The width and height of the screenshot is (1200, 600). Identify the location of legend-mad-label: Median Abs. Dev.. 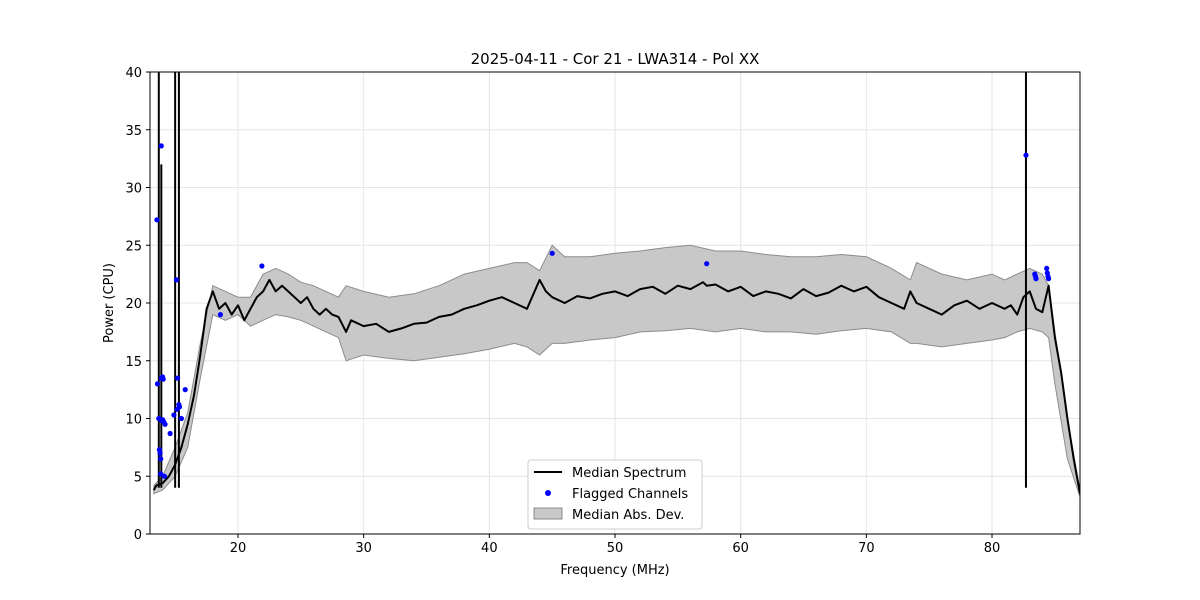
(628, 515).